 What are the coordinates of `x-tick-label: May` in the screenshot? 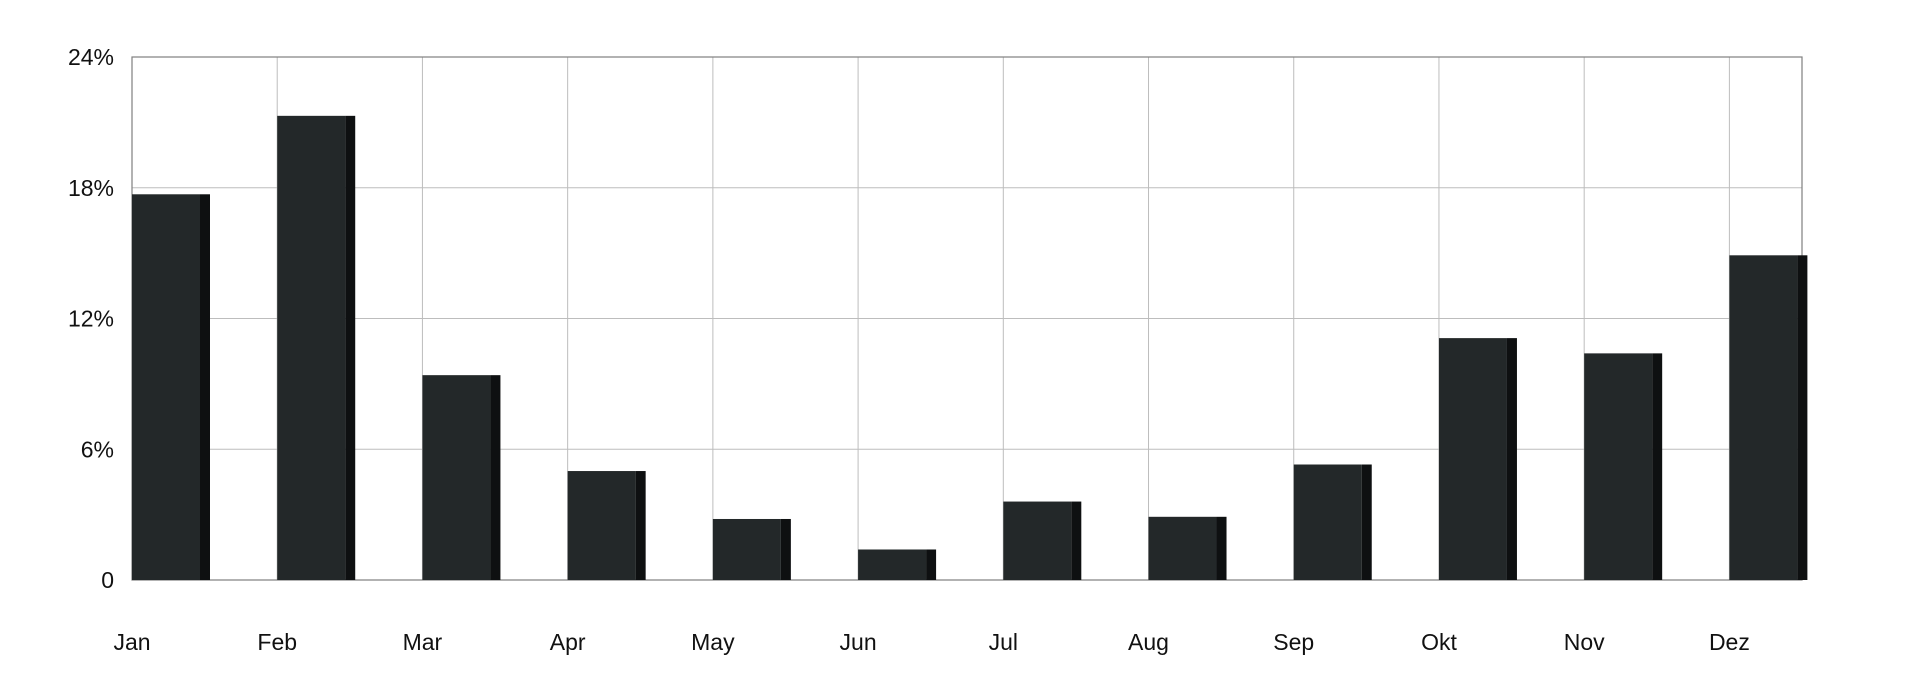 It's located at (713, 642).